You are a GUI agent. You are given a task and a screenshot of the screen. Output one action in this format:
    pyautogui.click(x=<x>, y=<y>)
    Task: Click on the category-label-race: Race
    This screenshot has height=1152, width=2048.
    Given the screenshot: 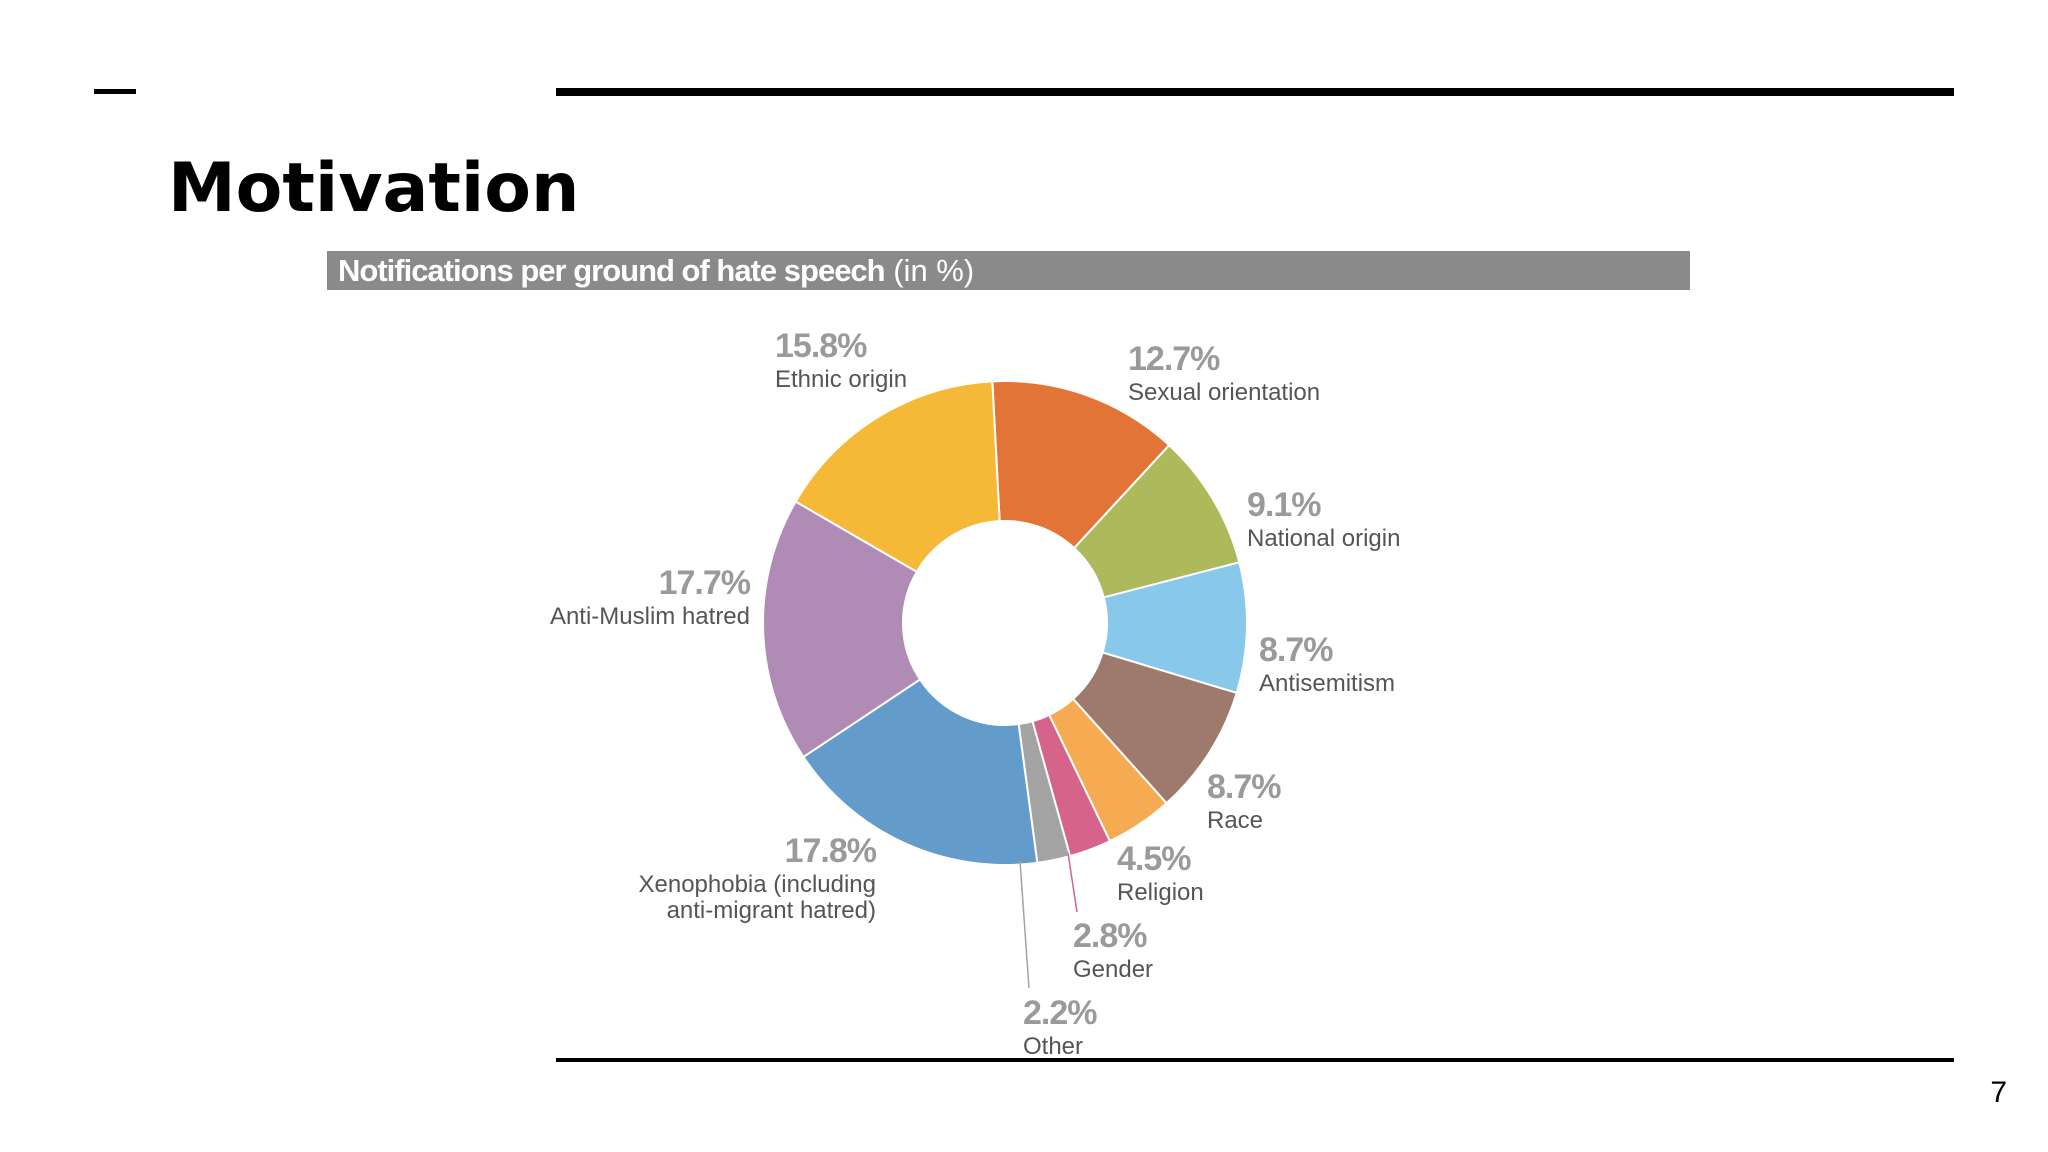 What is the action you would take?
    pyautogui.click(x=1235, y=820)
    